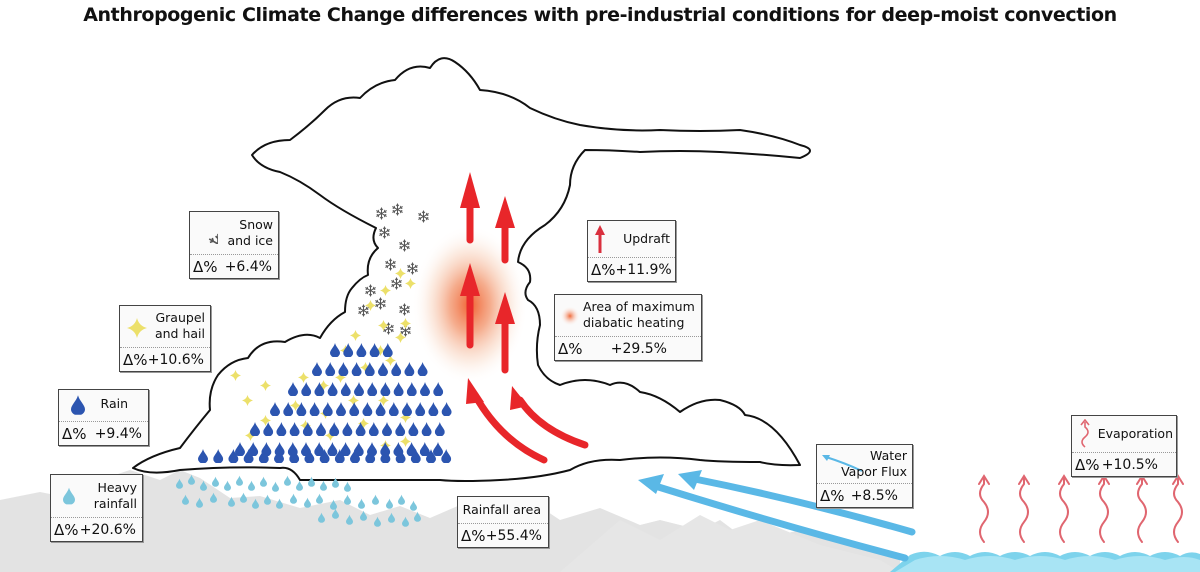  I want to click on legend-water-vapor-flux: Water Vapor Flux Δ% +8.5%, so click(864, 476).